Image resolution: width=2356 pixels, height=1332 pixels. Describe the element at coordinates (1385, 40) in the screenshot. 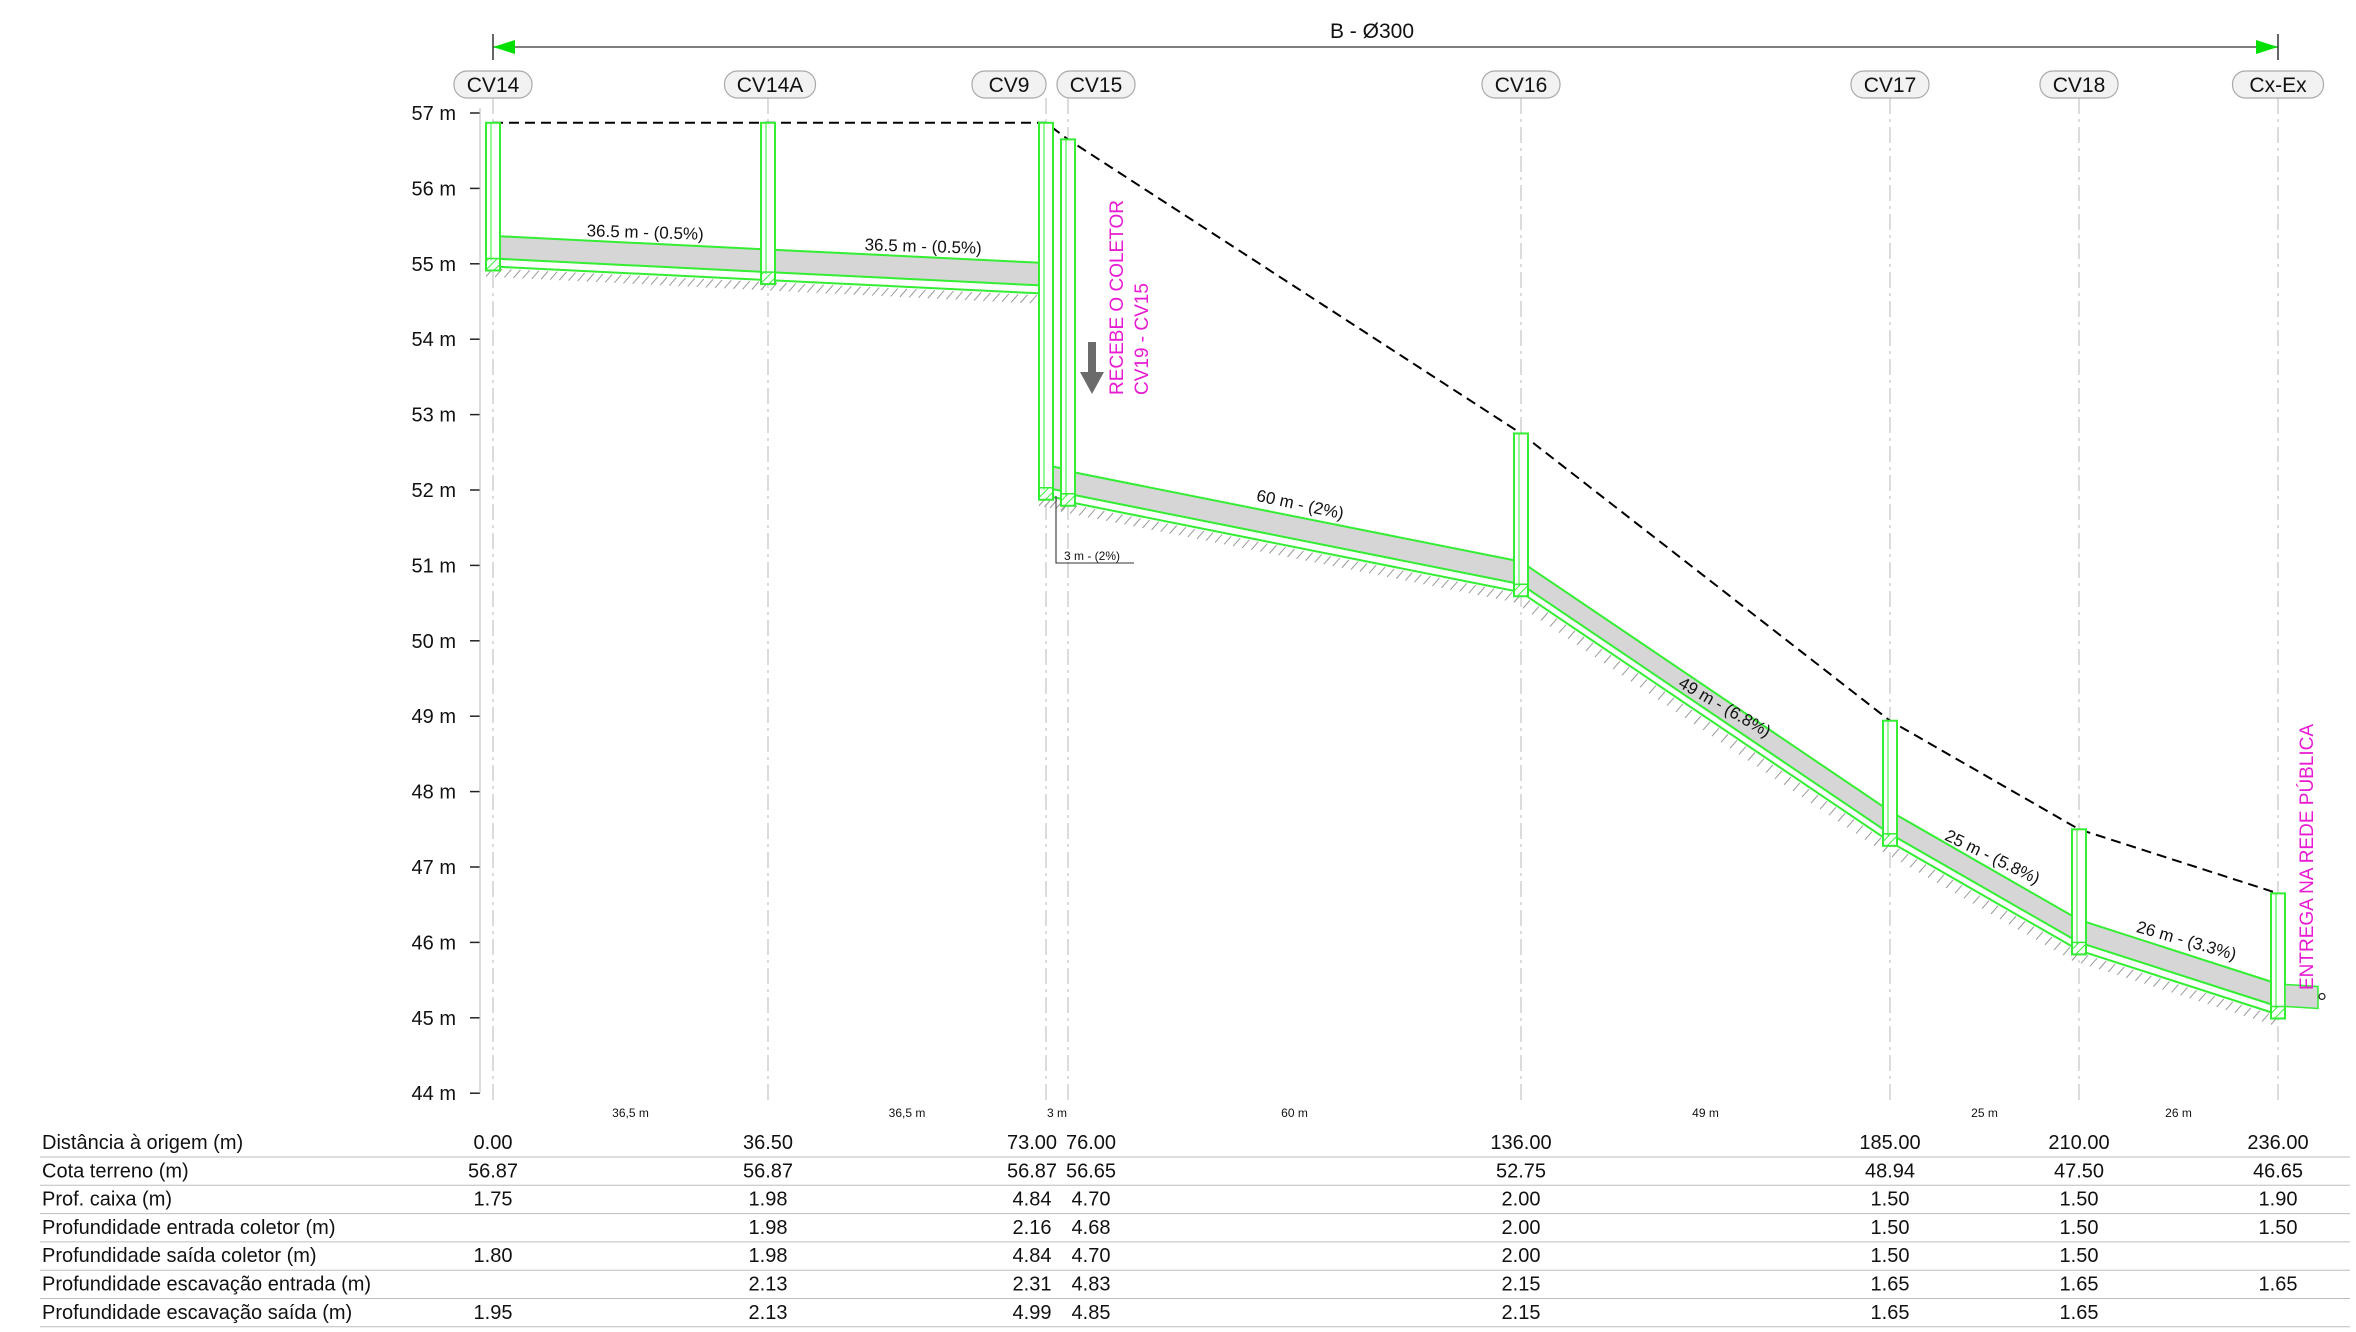

I see `diameter-dimension: B - Ø300` at that location.